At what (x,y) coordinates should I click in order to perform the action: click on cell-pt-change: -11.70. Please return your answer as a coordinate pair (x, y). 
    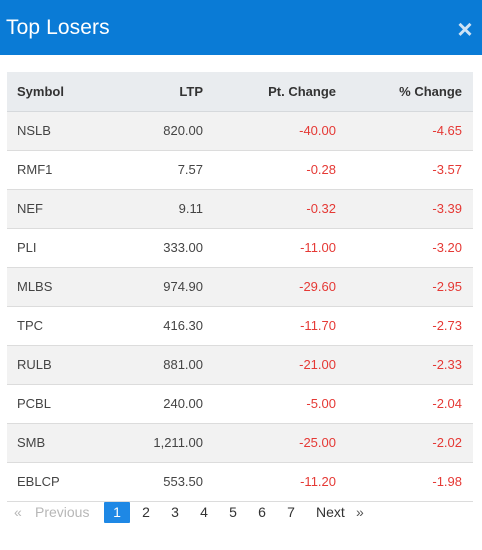
    Looking at the image, I should click on (272, 326).